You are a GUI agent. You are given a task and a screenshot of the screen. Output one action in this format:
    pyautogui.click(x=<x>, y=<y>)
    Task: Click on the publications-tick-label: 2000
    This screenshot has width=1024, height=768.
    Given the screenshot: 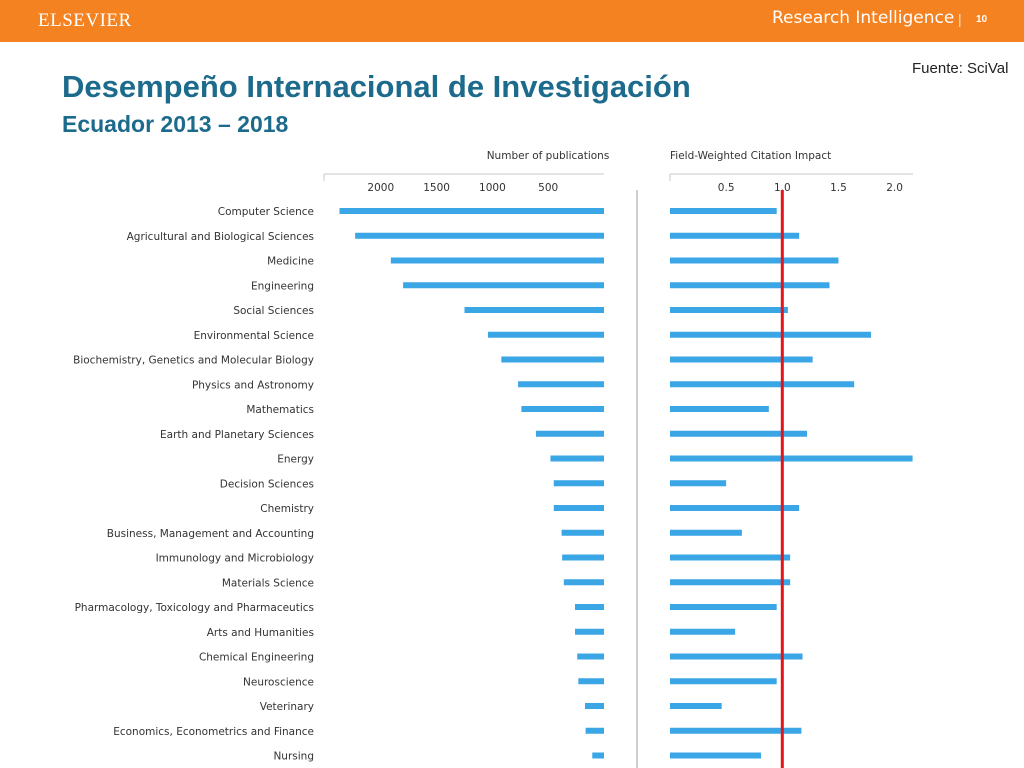 What is the action you would take?
    pyautogui.click(x=380, y=188)
    